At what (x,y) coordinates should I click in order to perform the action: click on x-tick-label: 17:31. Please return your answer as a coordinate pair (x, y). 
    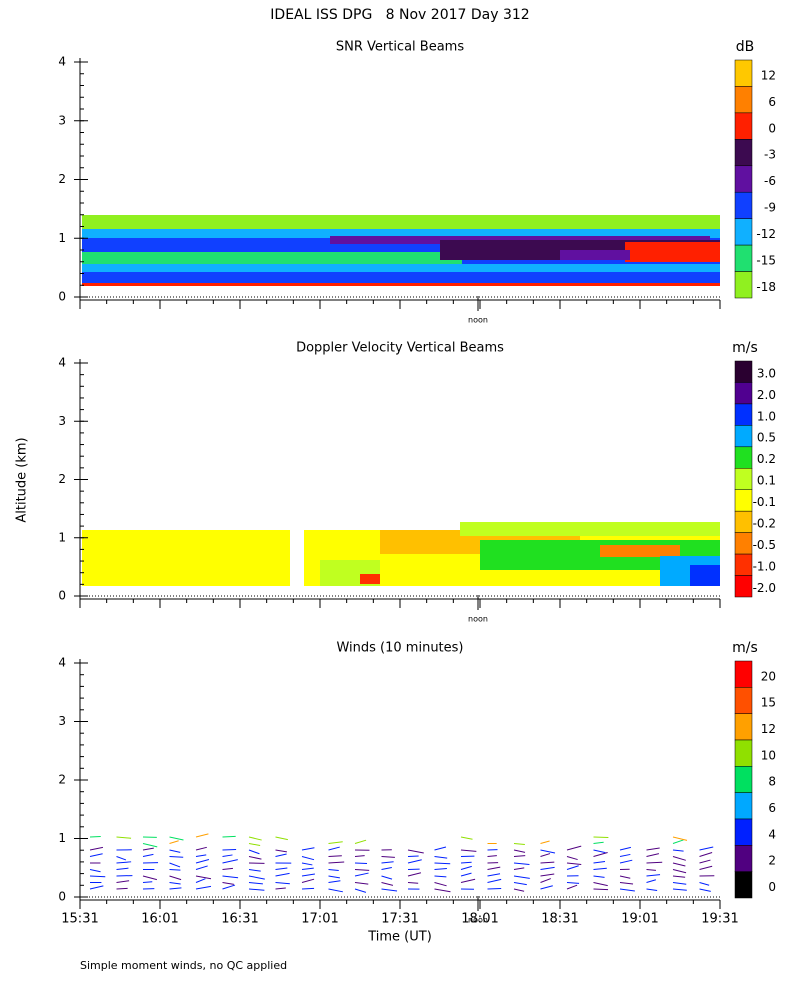
    Looking at the image, I should click on (399, 919).